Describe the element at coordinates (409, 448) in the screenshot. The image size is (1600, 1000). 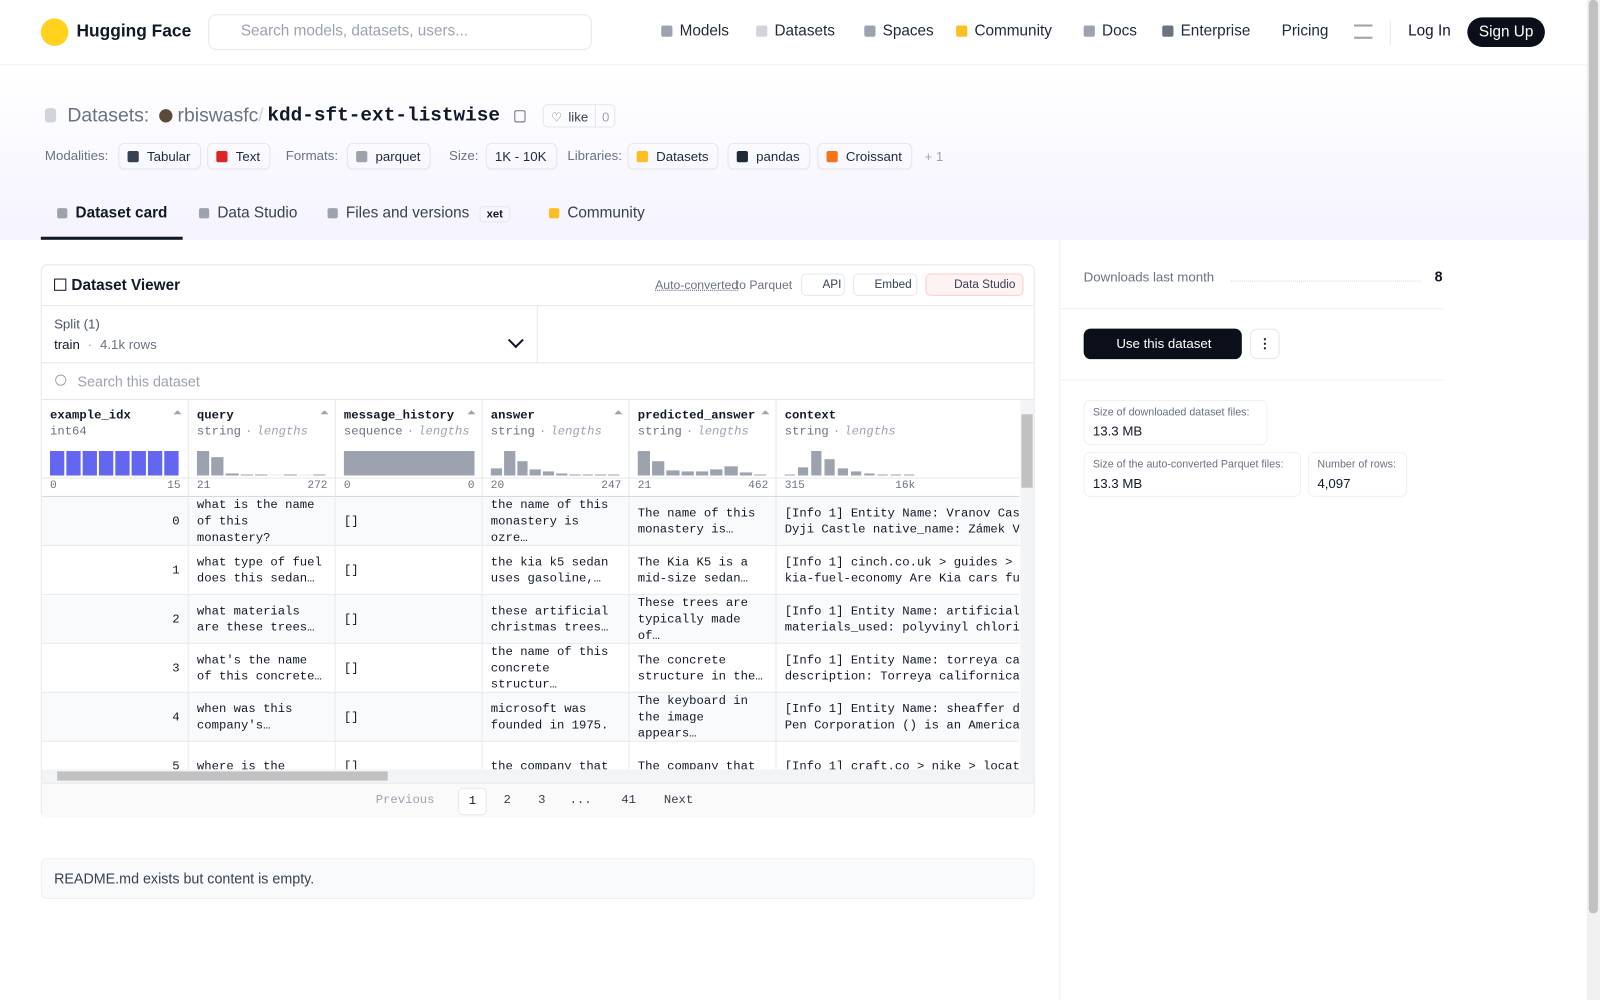
I see `column-header: message_history sequence · lengths 0 0` at that location.